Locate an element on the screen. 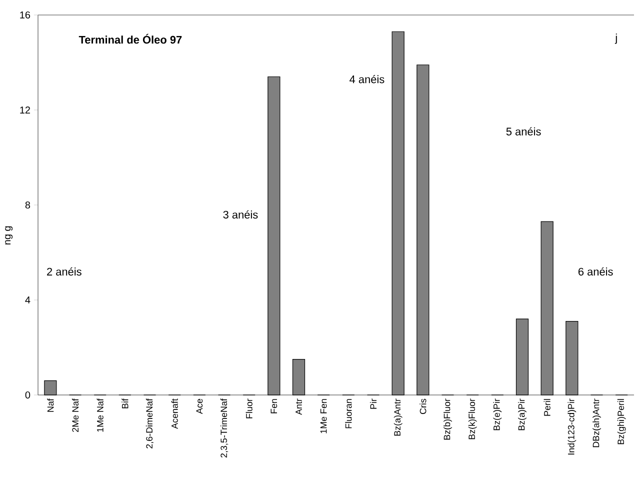 This screenshot has width=636, height=500. annotation: 6 anéis is located at coordinates (595, 271).